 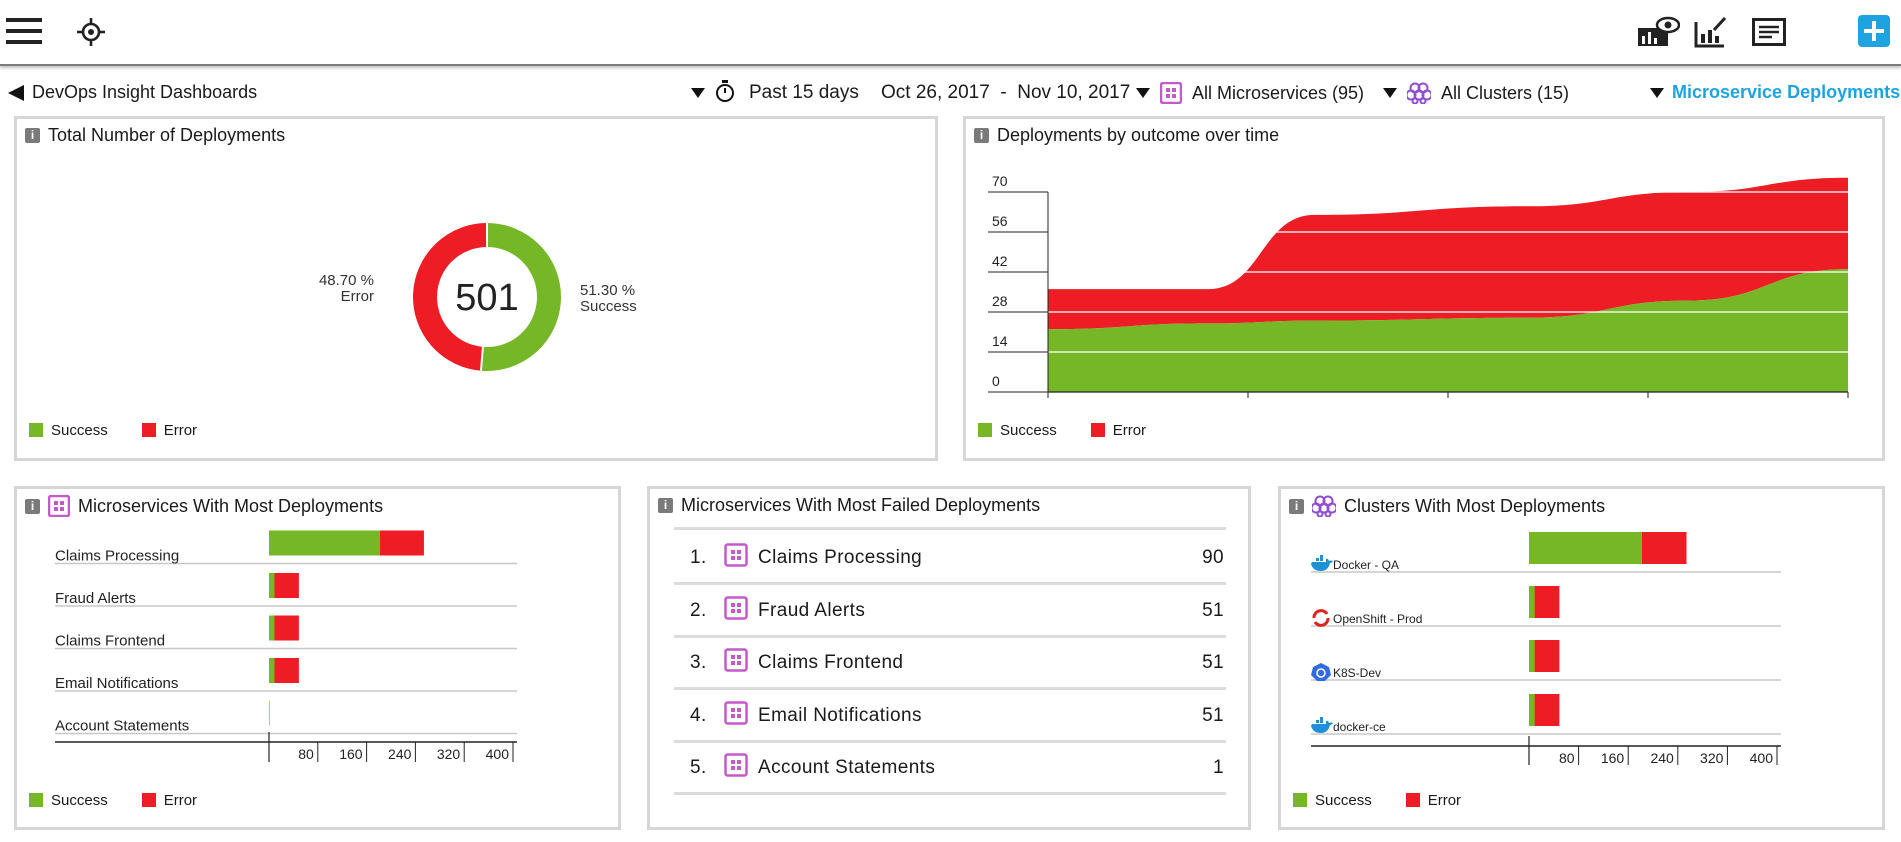 I want to click on panel-title: i Microservices With Most Deployments, so click(x=204, y=506).